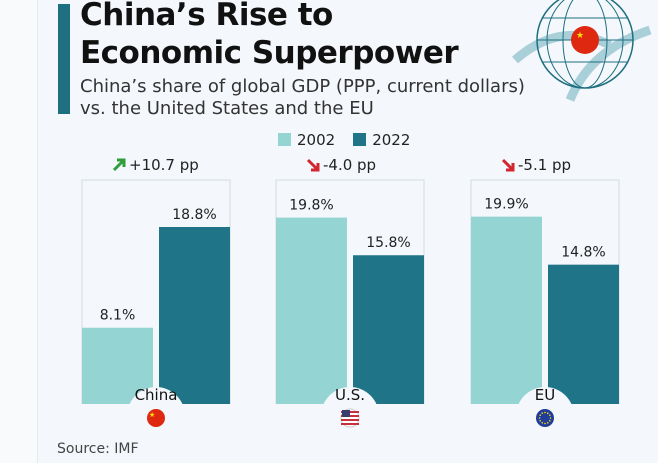 The width and height of the screenshot is (658, 463). I want to click on source-note: Source: IMF, so click(98, 449).